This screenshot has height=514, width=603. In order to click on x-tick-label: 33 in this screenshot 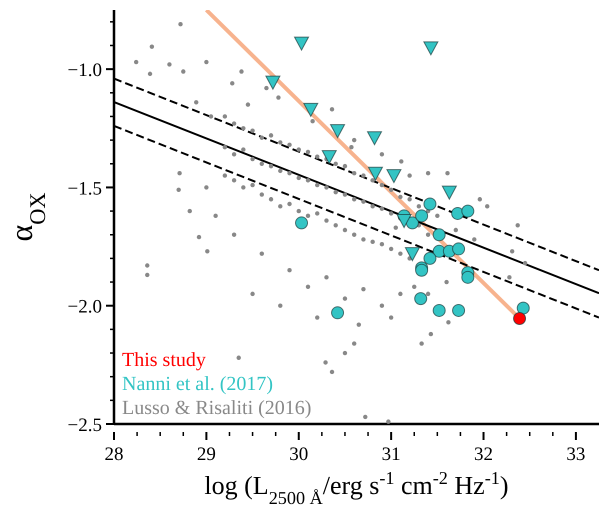, I will do `click(576, 454)`.